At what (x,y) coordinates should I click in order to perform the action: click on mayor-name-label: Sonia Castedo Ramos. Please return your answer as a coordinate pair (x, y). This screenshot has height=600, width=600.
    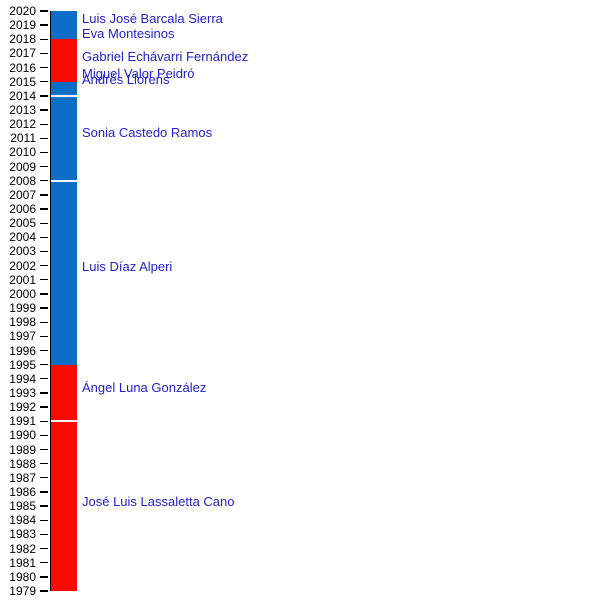
    Looking at the image, I should click on (147, 133).